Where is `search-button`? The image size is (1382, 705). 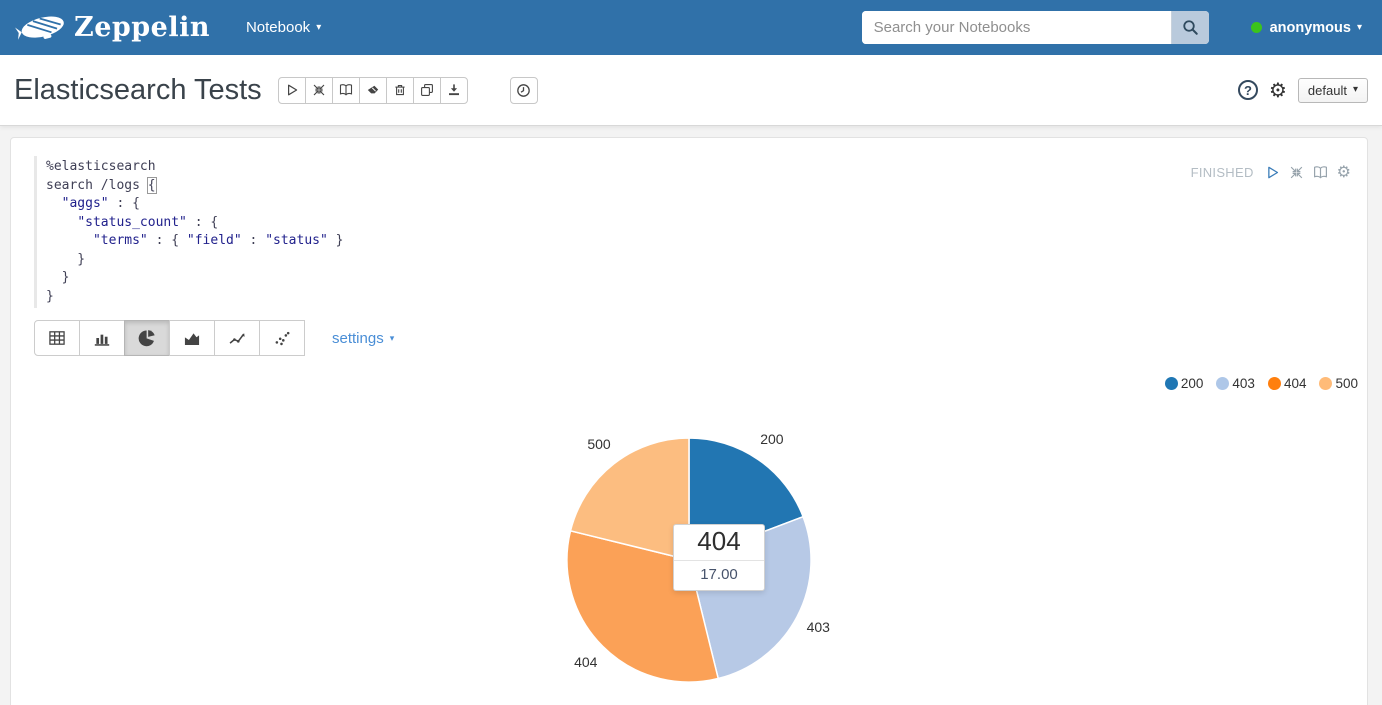
search-button is located at coordinates (1189, 27).